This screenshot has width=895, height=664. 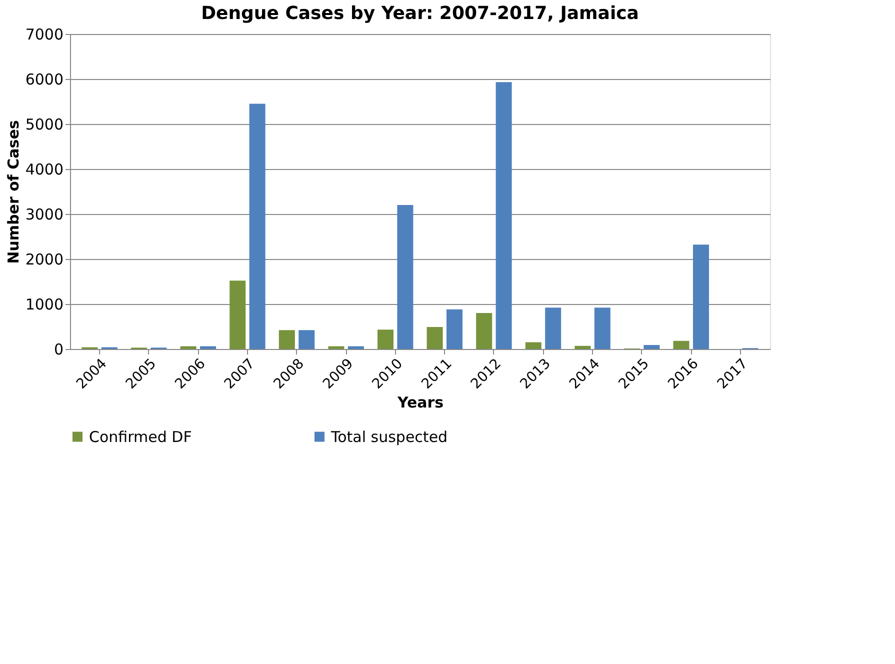 I want to click on y-tick-label: 2000, so click(x=44, y=259).